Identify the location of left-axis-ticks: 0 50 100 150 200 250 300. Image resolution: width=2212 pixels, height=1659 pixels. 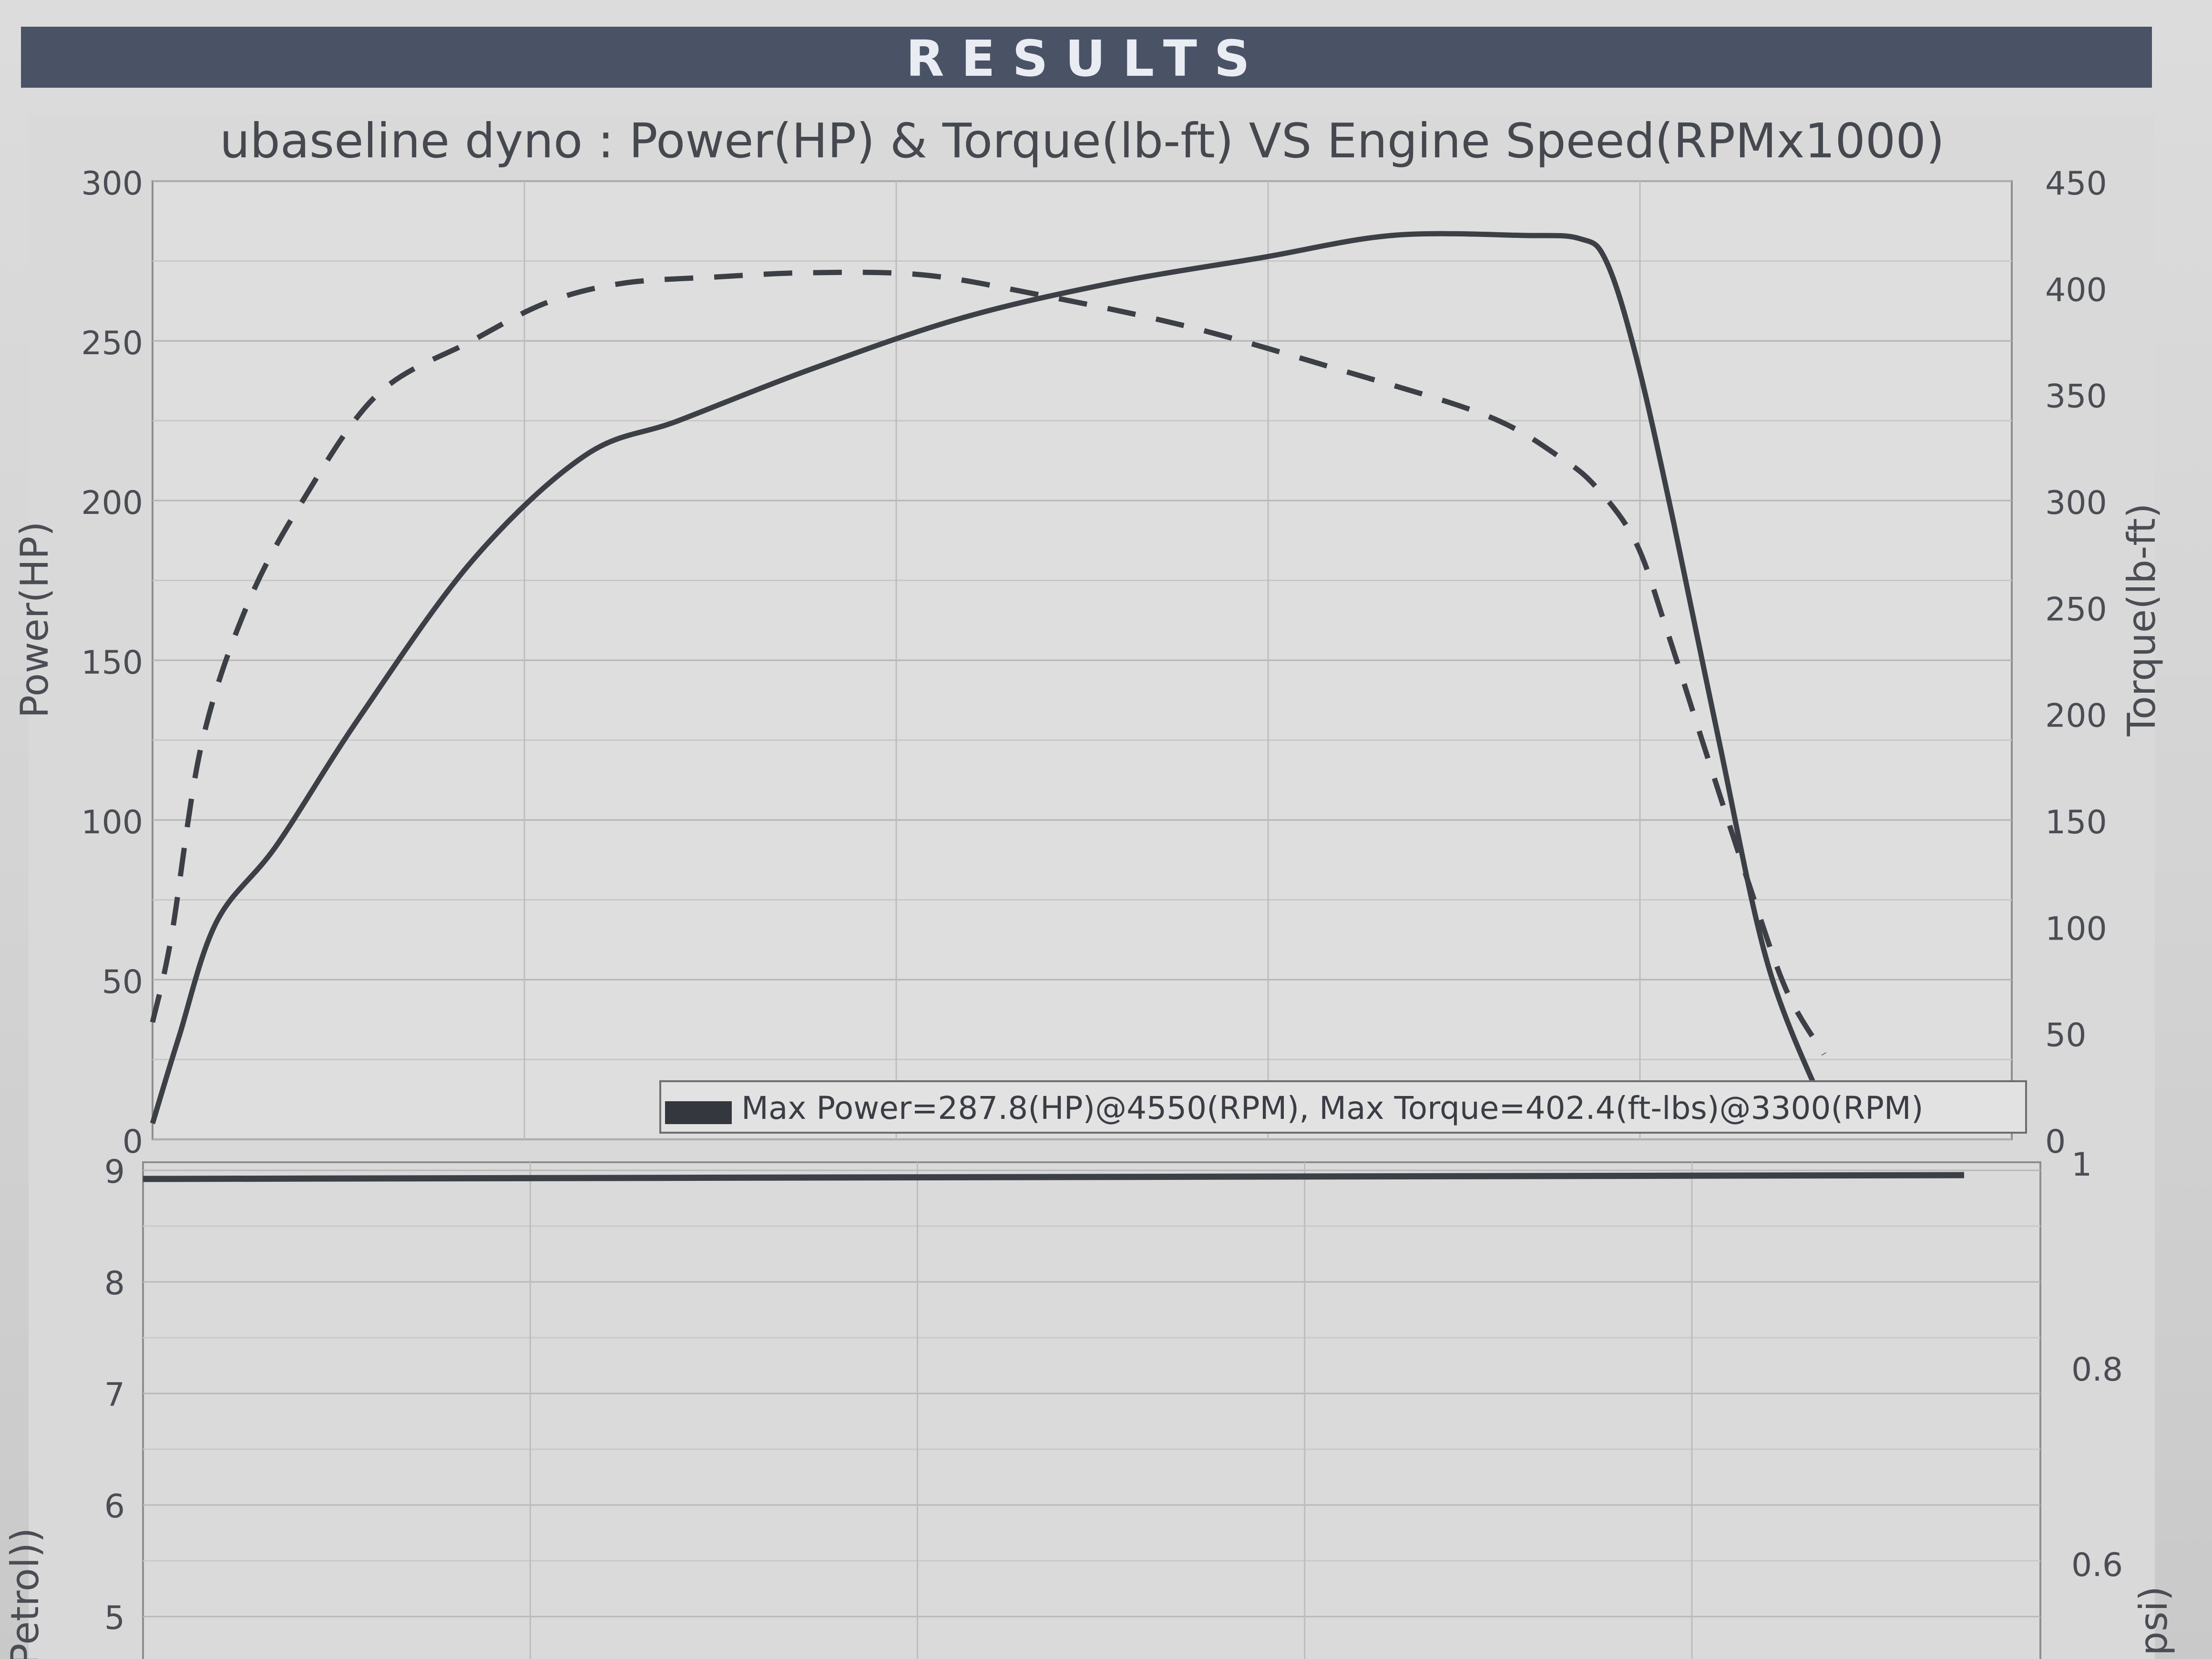
(112, 663).